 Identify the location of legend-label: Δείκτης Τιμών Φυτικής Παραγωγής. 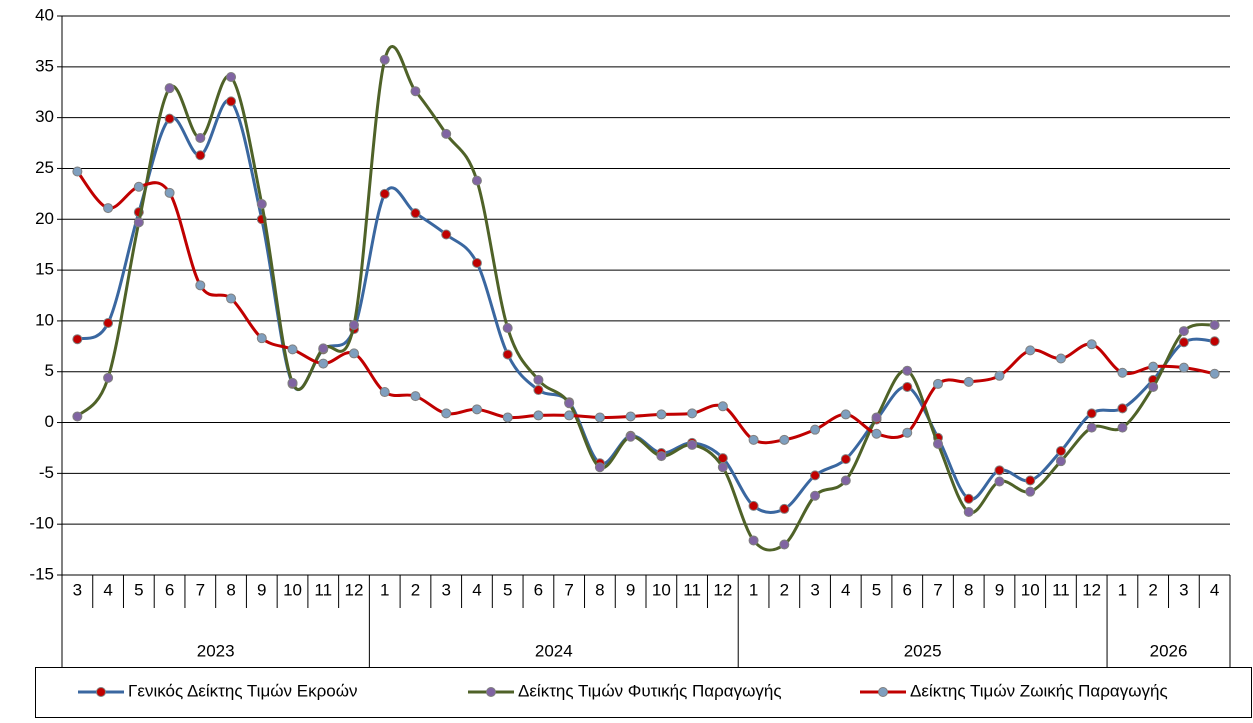
(650, 690).